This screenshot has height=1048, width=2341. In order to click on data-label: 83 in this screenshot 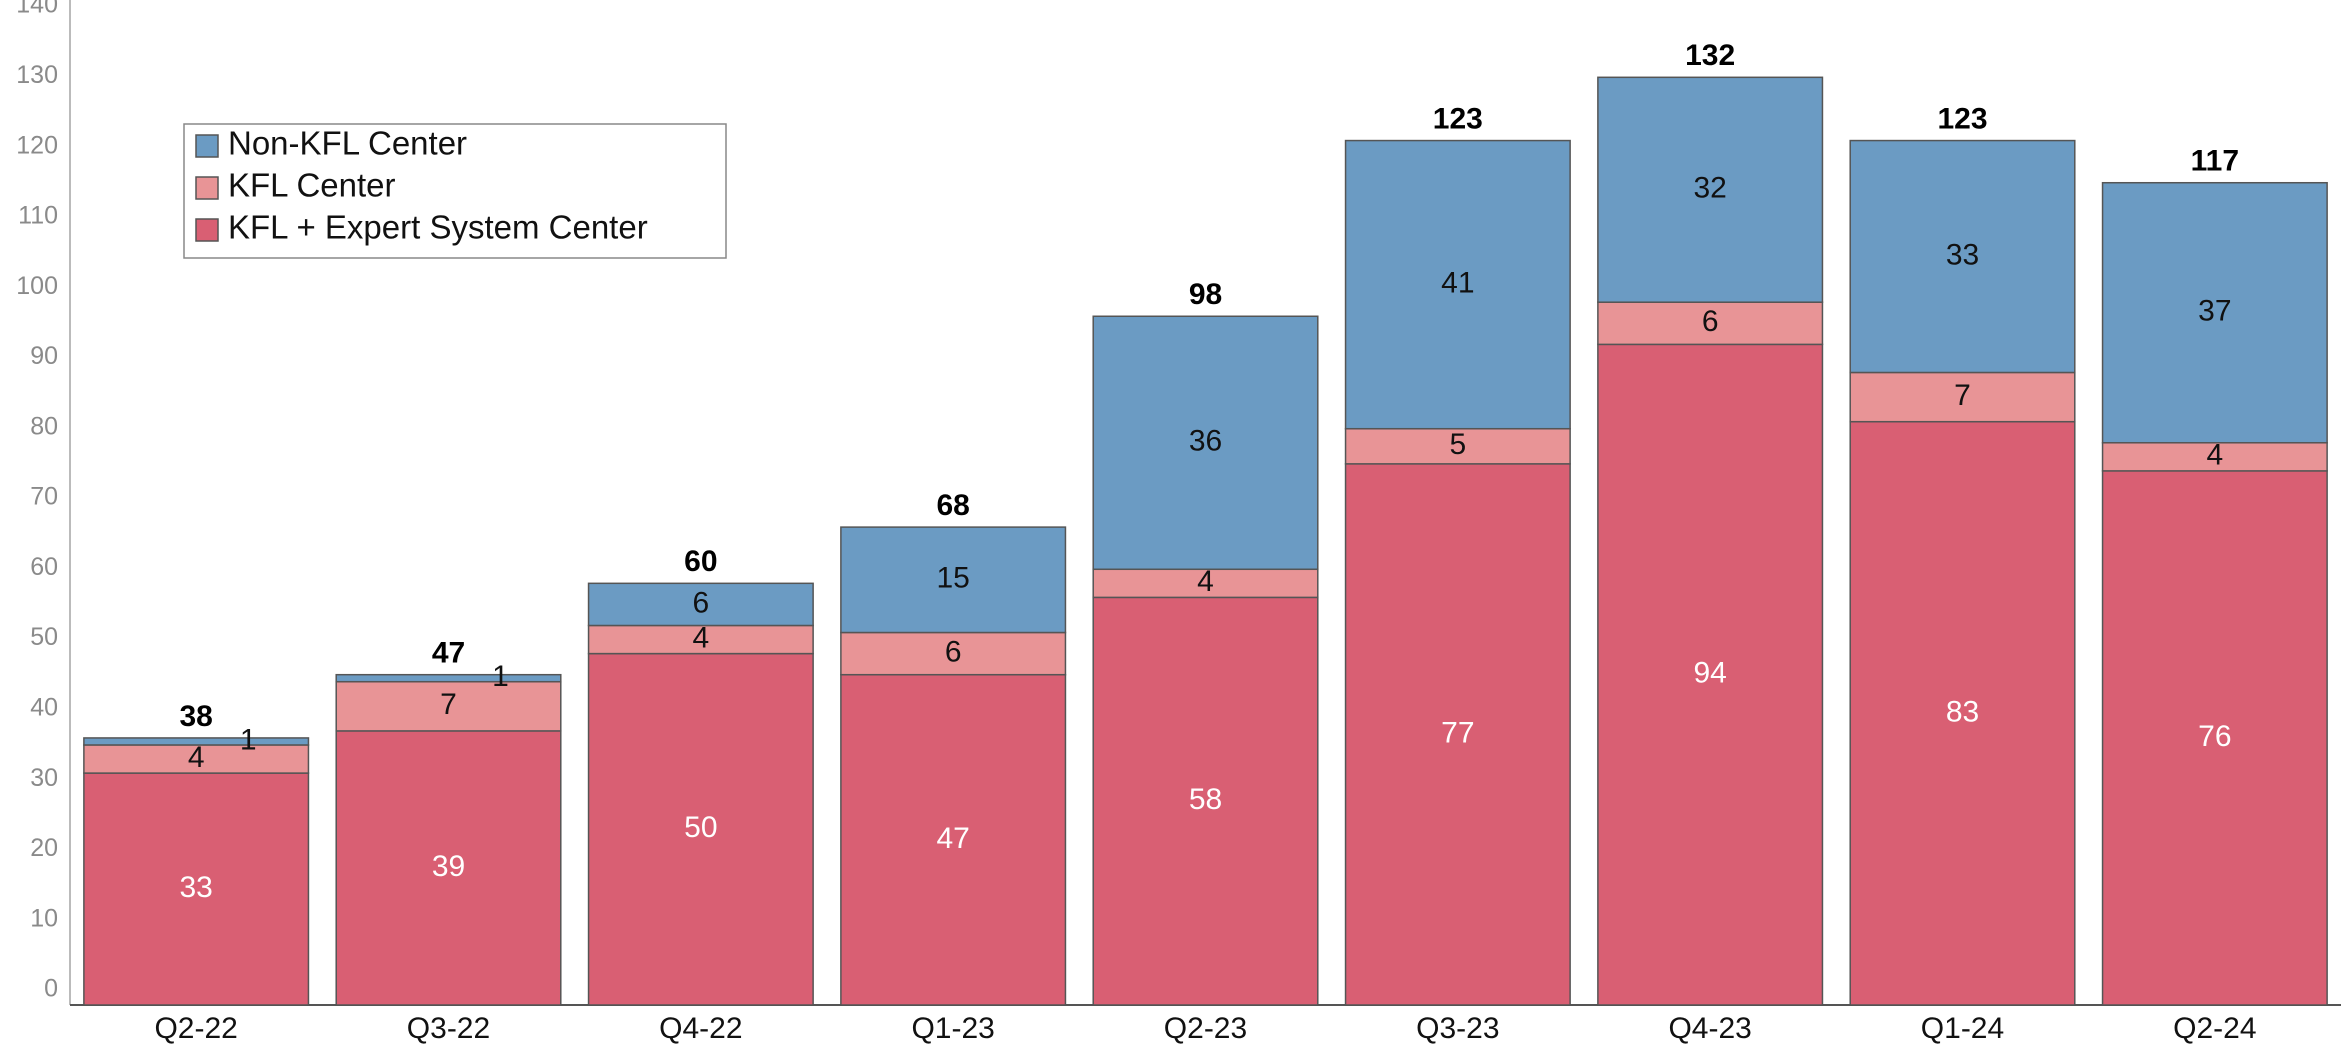, I will do `click(1962, 711)`.